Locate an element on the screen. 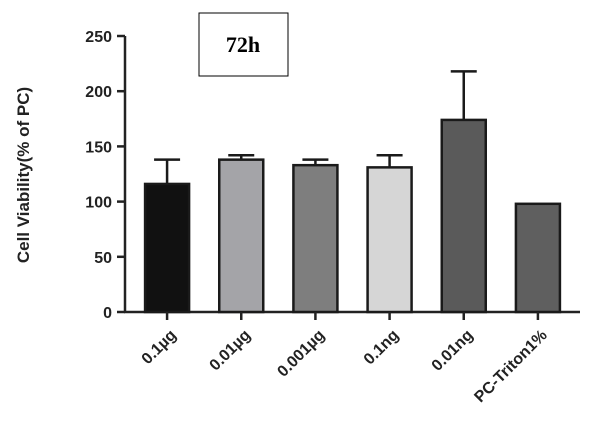  y-tick-label: 50 is located at coordinates (103, 258).